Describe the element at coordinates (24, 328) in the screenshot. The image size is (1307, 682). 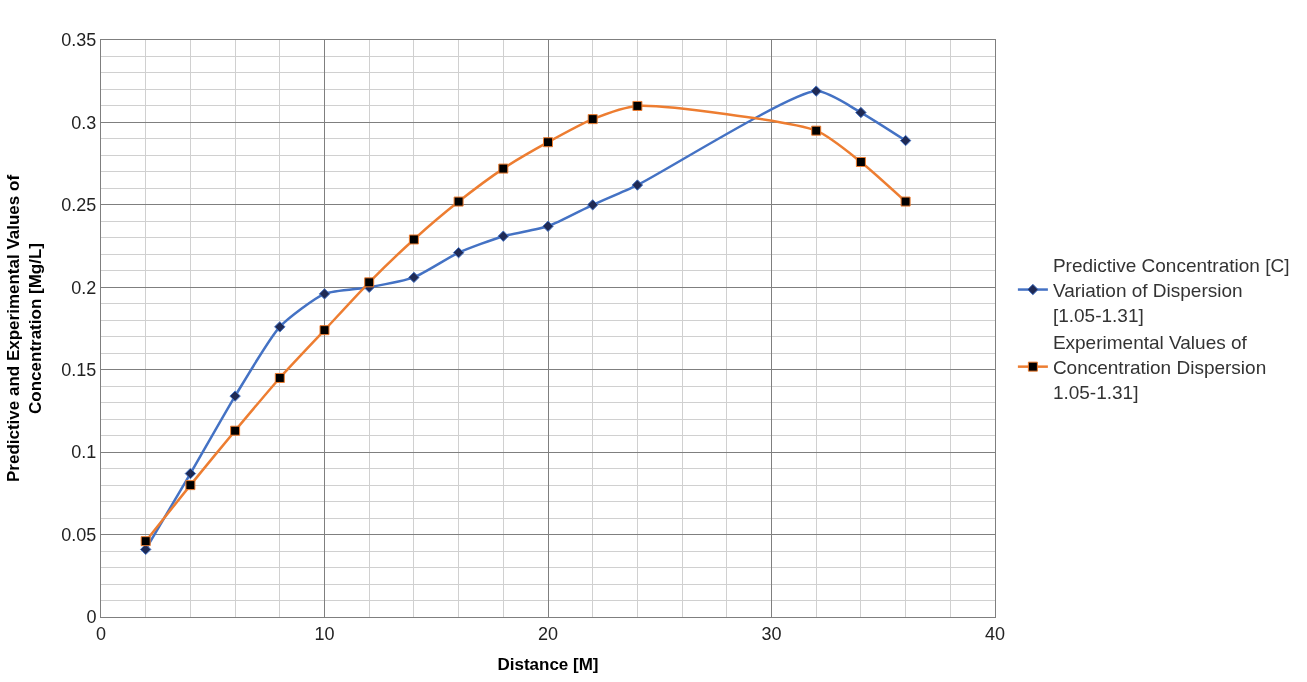
I see `y-axis-title: Predictive and Experimental Values of Concentration [Mg/L]` at that location.